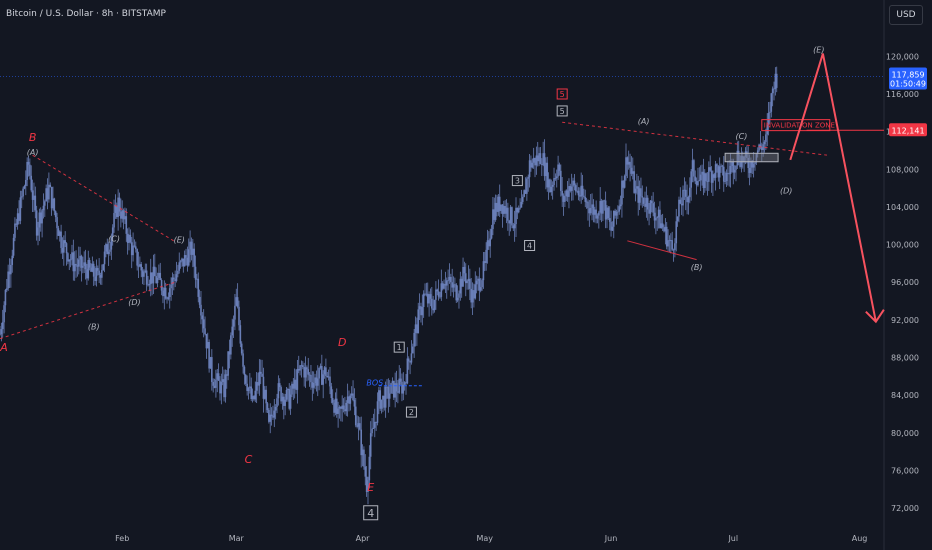 Image resolution: width=932 pixels, height=550 pixels. I want to click on x-tick-label: Aug, so click(860, 538).